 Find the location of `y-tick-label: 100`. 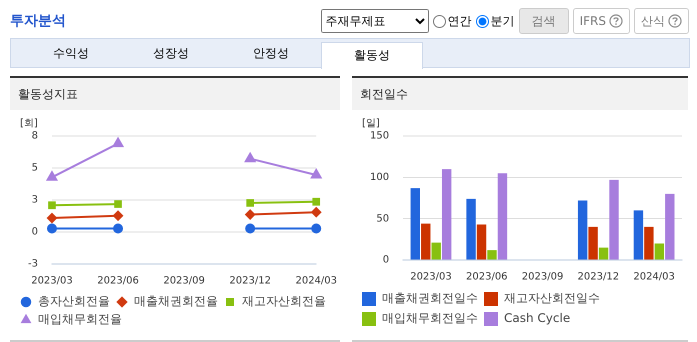

y-tick-label: 100 is located at coordinates (380, 177).